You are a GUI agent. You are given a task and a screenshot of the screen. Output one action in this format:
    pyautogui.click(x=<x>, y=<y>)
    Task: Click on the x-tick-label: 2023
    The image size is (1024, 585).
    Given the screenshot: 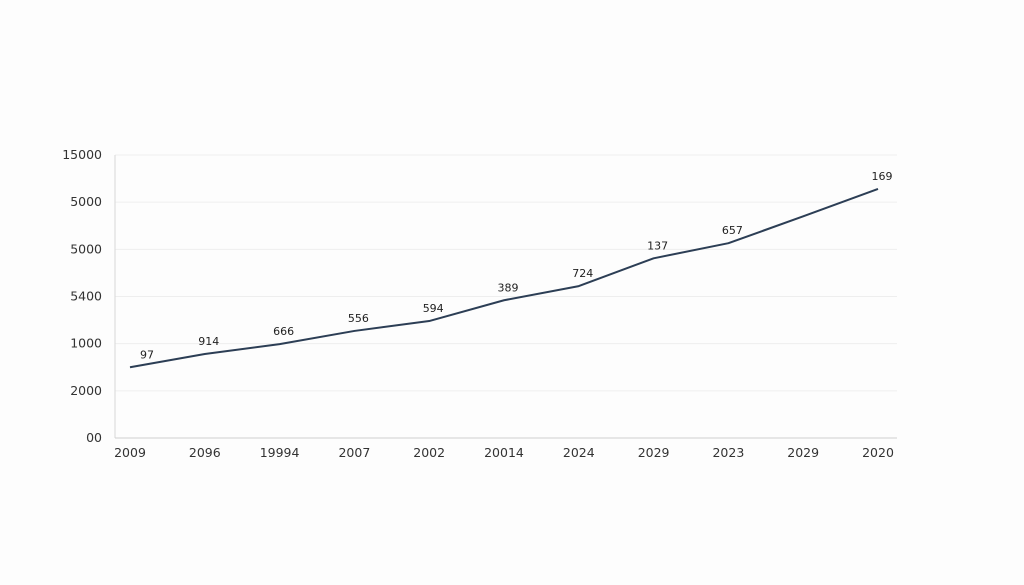 What is the action you would take?
    pyautogui.click(x=728, y=452)
    